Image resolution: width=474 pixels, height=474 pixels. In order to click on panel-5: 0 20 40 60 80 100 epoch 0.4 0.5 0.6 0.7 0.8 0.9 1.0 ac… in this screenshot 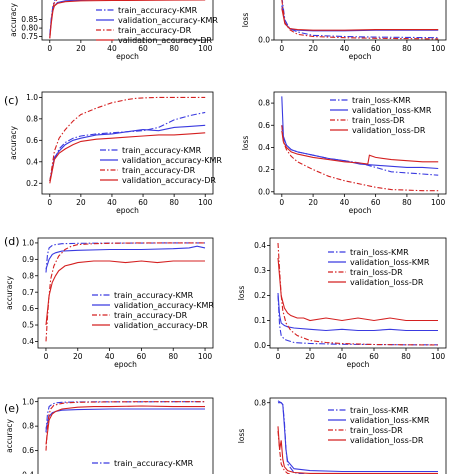, I will do `click(109, 302)`.